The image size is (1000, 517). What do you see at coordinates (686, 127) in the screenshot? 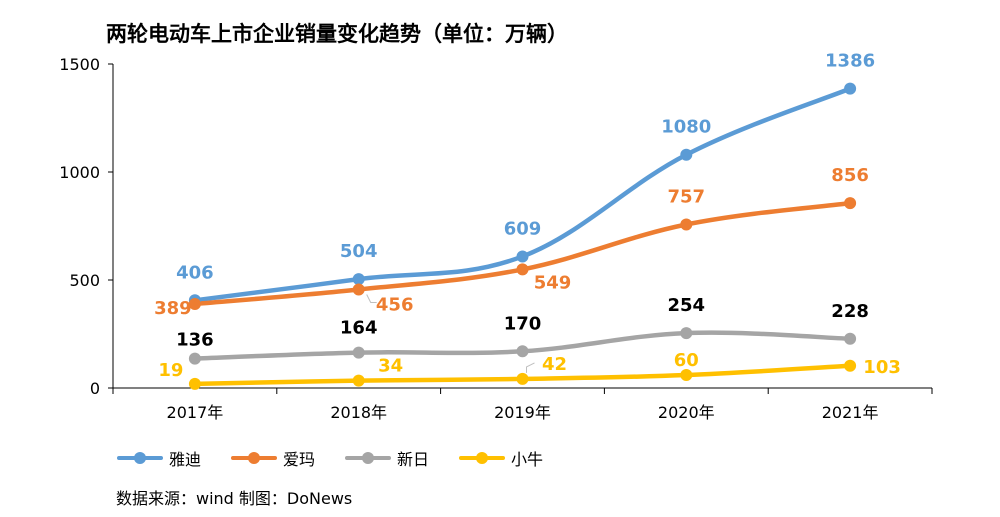
I see `data-label: 1080` at bounding box center [686, 127].